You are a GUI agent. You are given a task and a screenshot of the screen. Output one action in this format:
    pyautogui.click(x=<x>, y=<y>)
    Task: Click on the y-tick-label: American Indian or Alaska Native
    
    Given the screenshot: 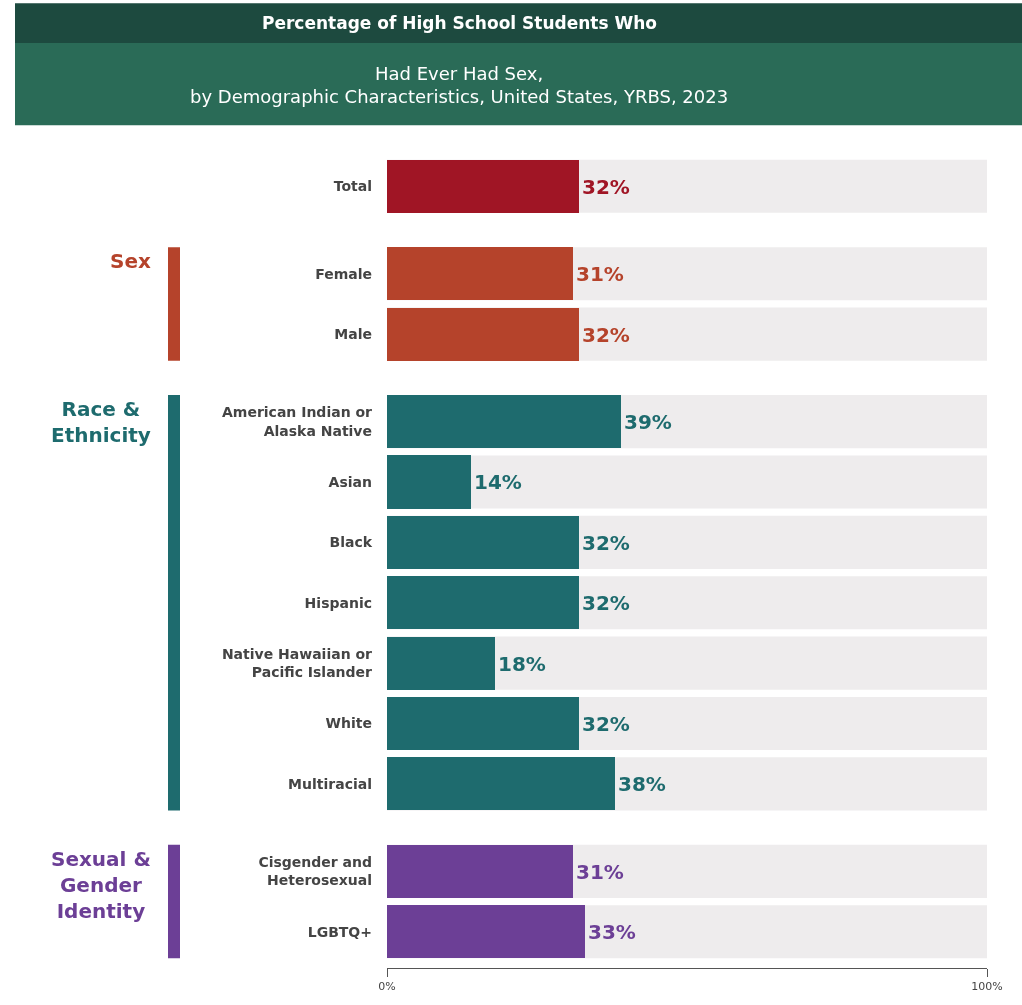 What is the action you would take?
    pyautogui.click(x=297, y=421)
    